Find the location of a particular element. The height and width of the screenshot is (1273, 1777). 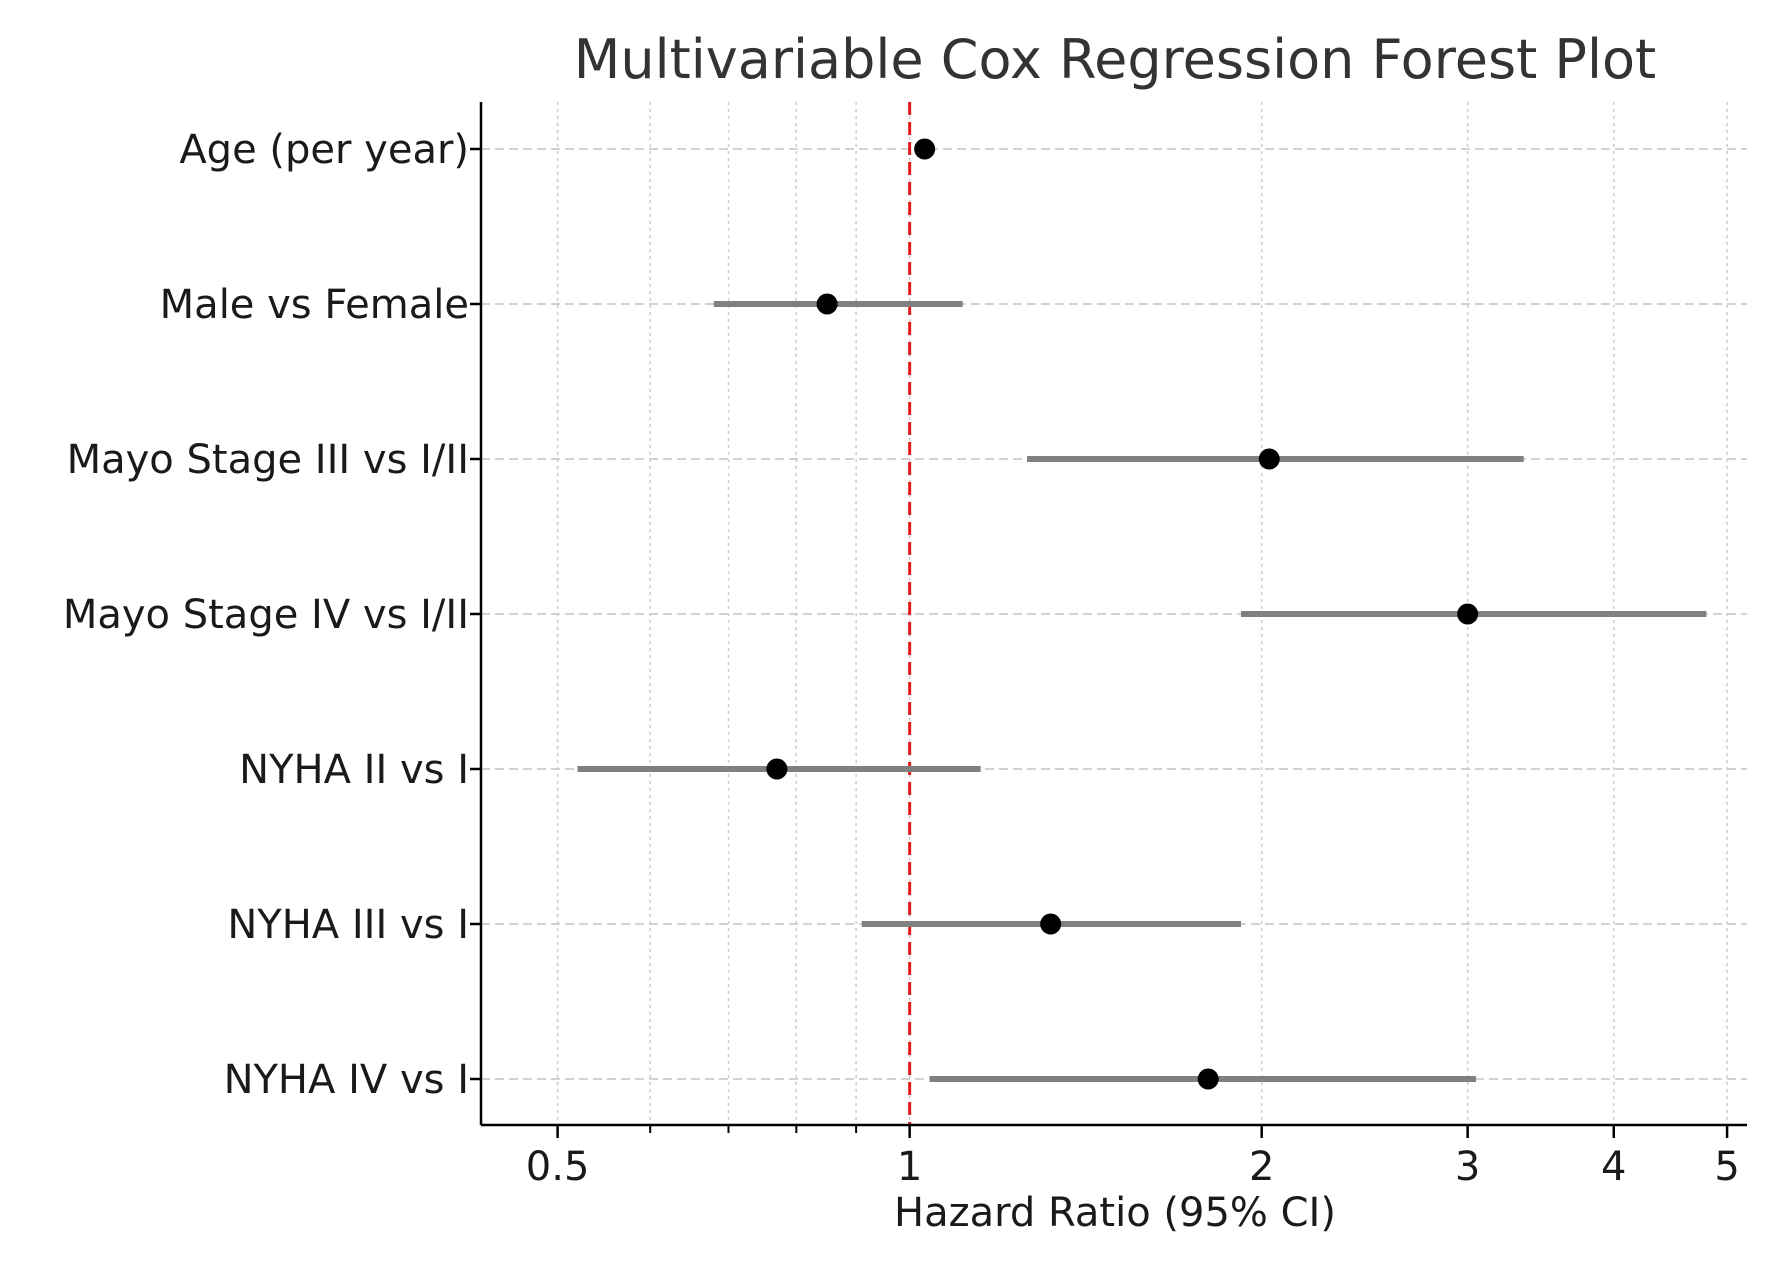

x-axis-title: Hazard Ratio (95% CI) is located at coordinates (1115, 1213).